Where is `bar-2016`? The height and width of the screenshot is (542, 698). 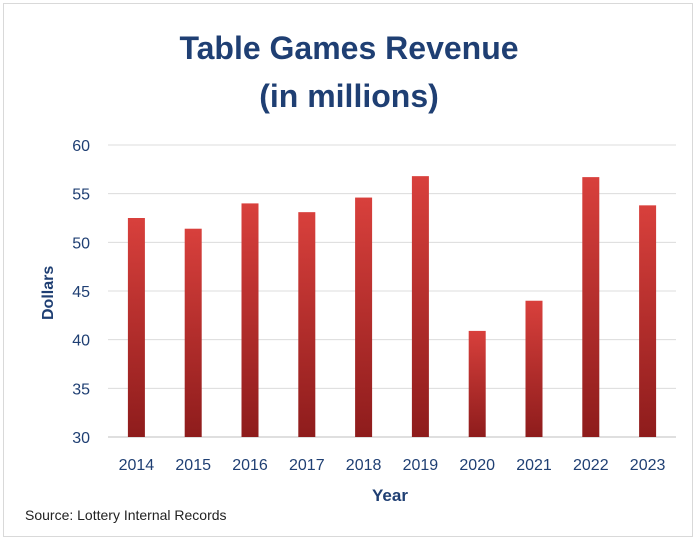 bar-2016 is located at coordinates (250, 320).